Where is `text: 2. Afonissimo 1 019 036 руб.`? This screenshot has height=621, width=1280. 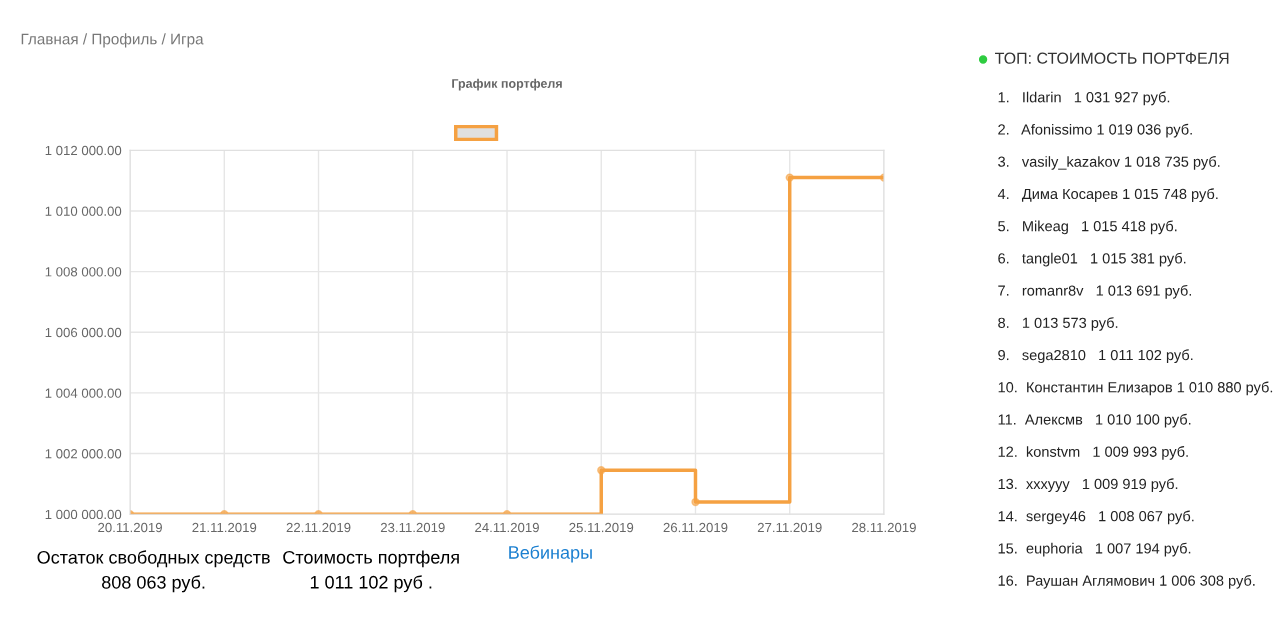 text: 2. Afonissimo 1 019 036 руб. is located at coordinates (1095, 130).